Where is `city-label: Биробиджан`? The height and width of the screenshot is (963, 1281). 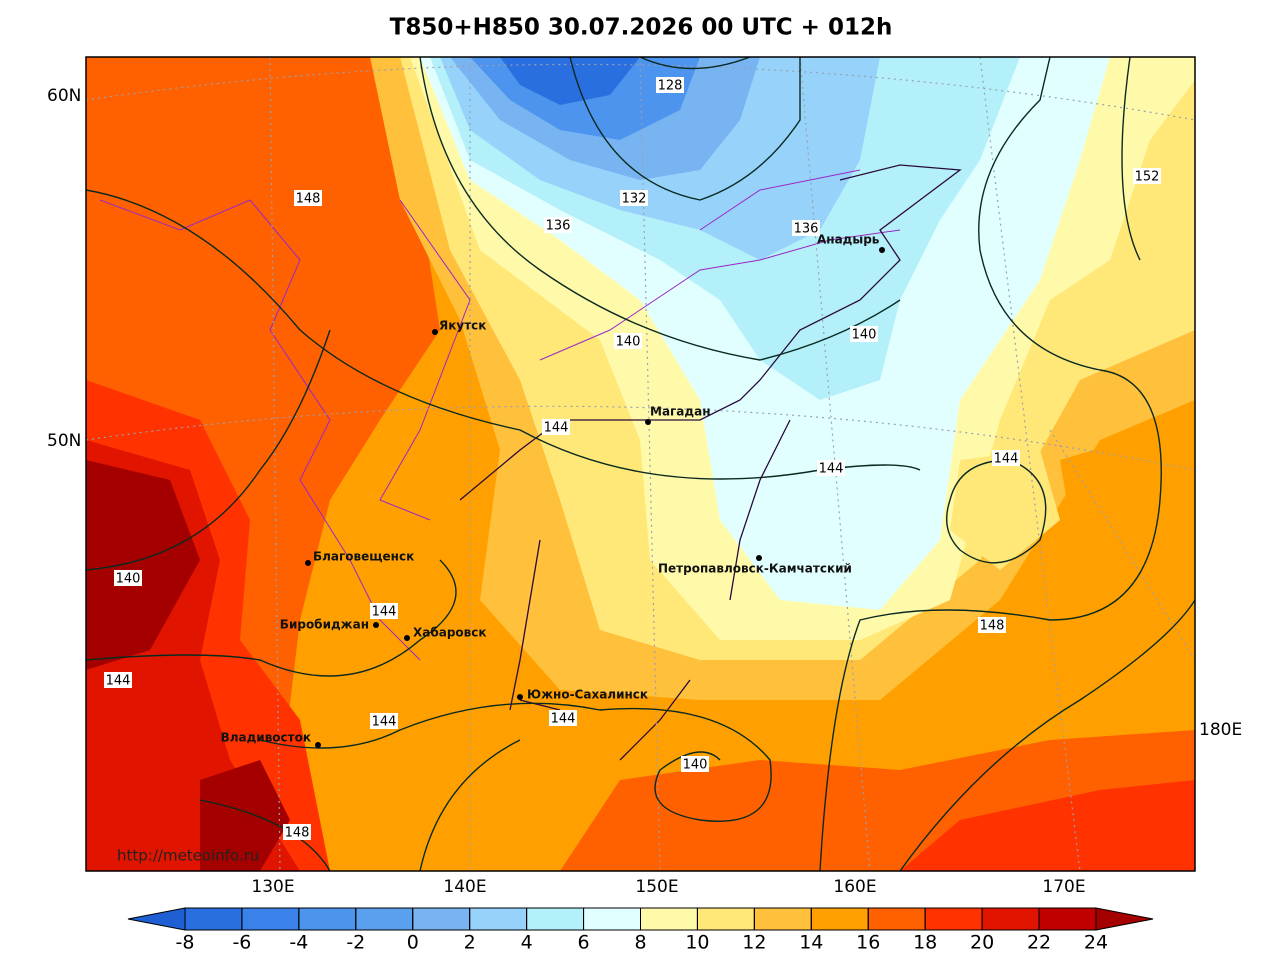
city-label: Биробиджан is located at coordinates (324, 625).